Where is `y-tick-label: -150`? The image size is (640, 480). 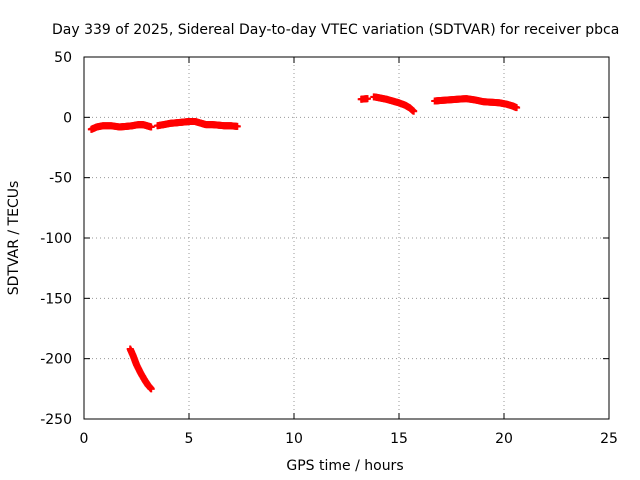 y-tick-label: -150 is located at coordinates (56, 299).